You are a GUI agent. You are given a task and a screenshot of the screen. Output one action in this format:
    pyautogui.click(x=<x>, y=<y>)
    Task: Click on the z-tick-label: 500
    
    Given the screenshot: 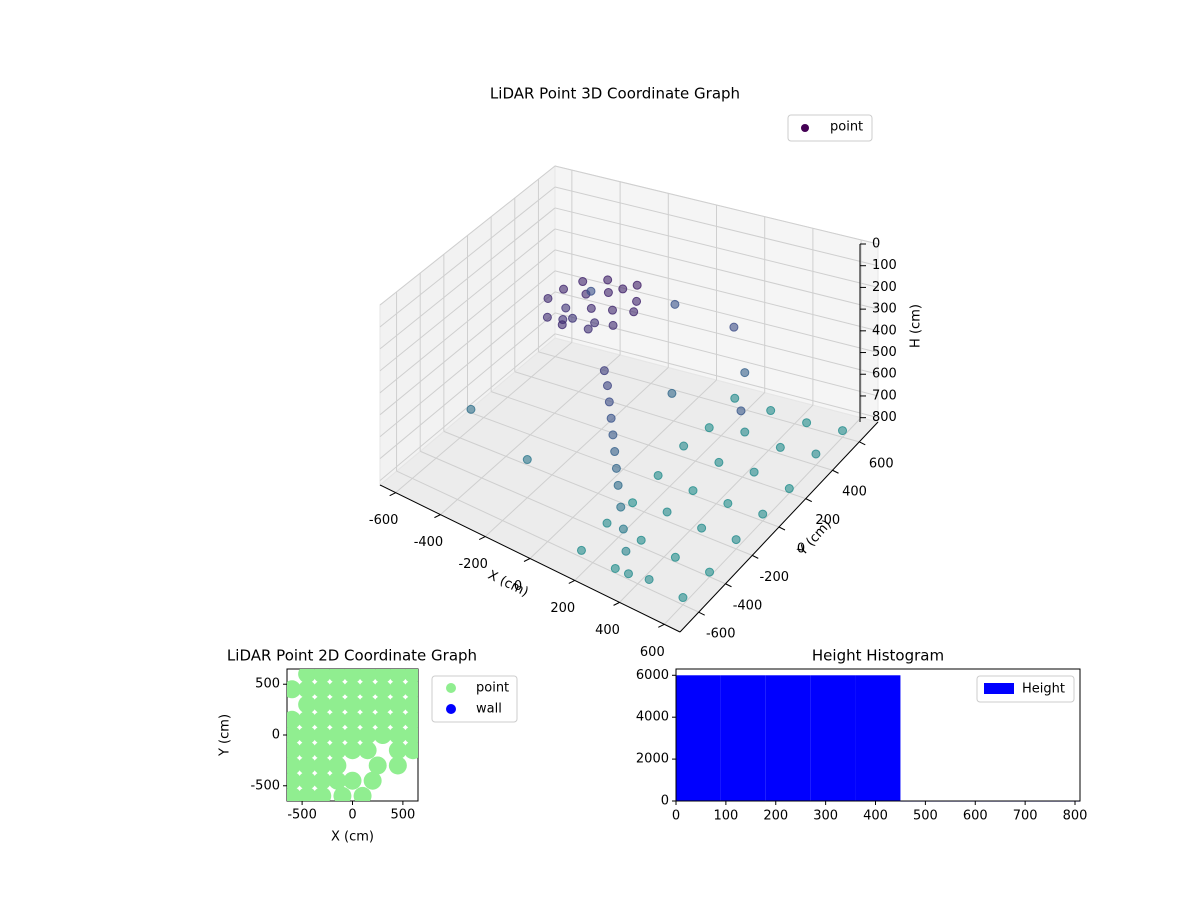 What is the action you would take?
    pyautogui.click(x=884, y=352)
    